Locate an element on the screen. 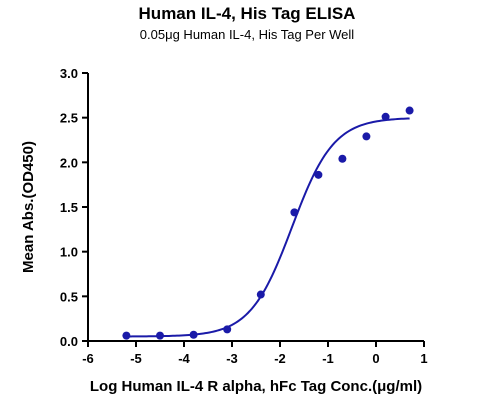 This screenshot has width=495, height=400. x-tick-label: 0 is located at coordinates (375, 358).